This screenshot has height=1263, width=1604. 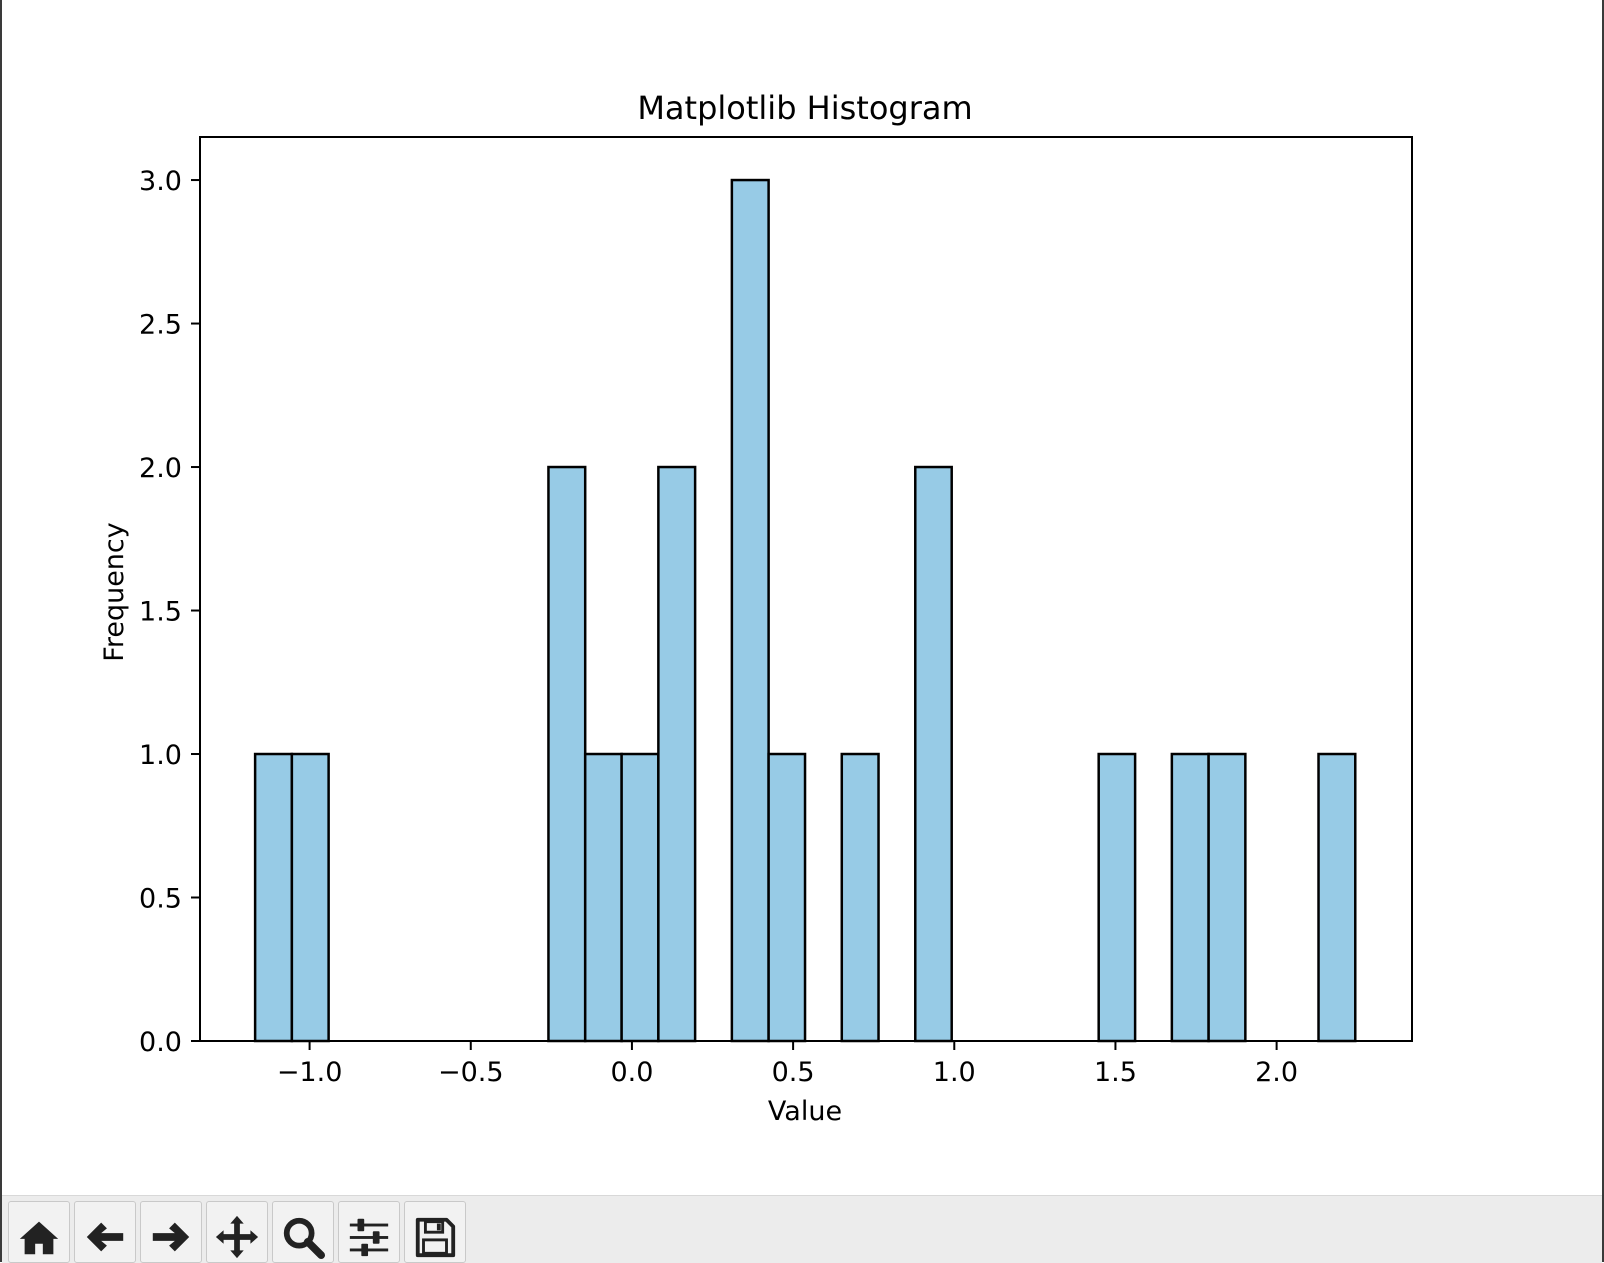 I want to click on y-tick-label: 0.5, so click(x=160, y=899).